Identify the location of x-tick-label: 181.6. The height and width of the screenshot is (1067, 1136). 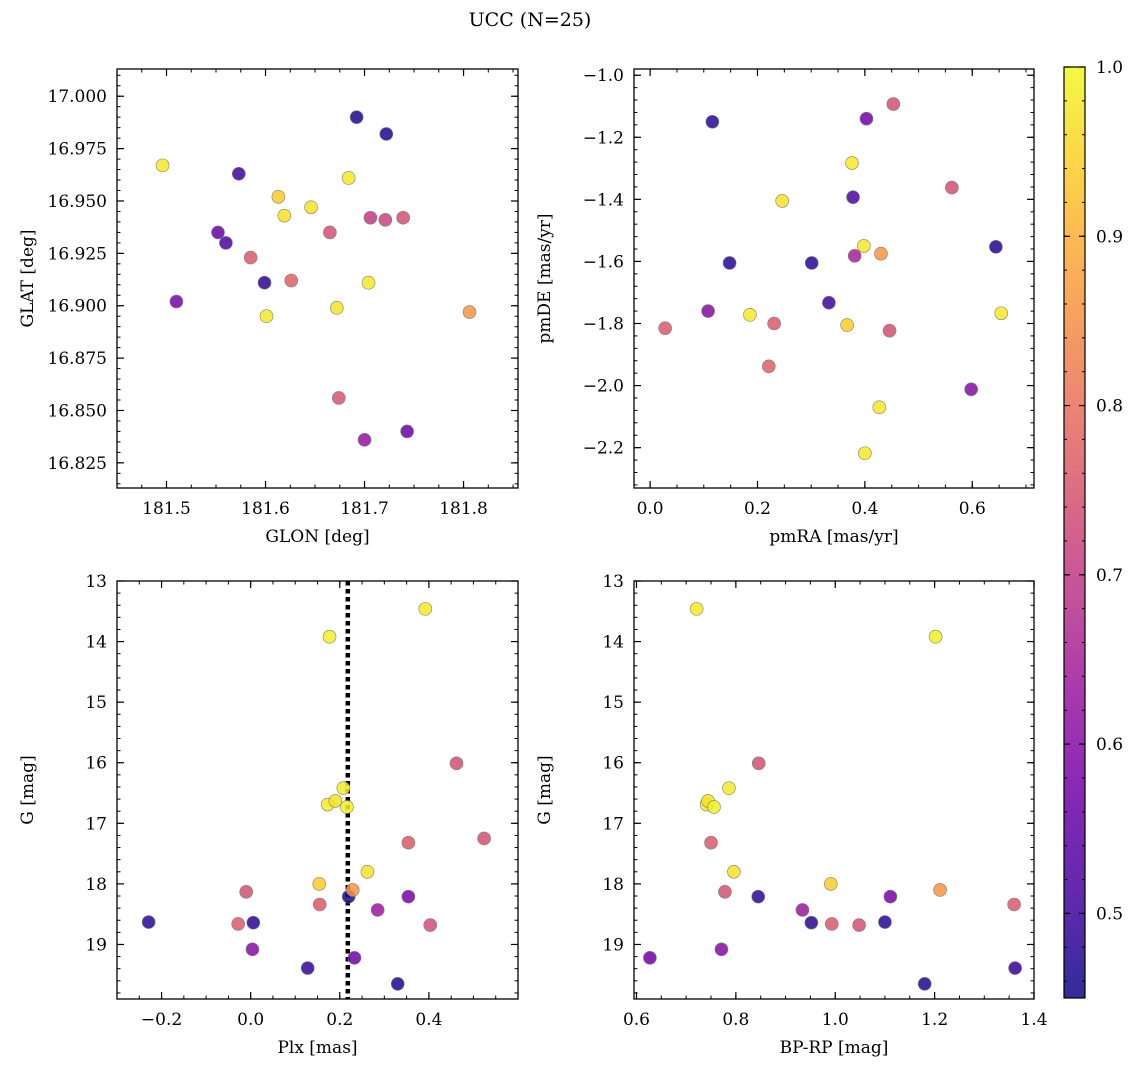
(265, 509).